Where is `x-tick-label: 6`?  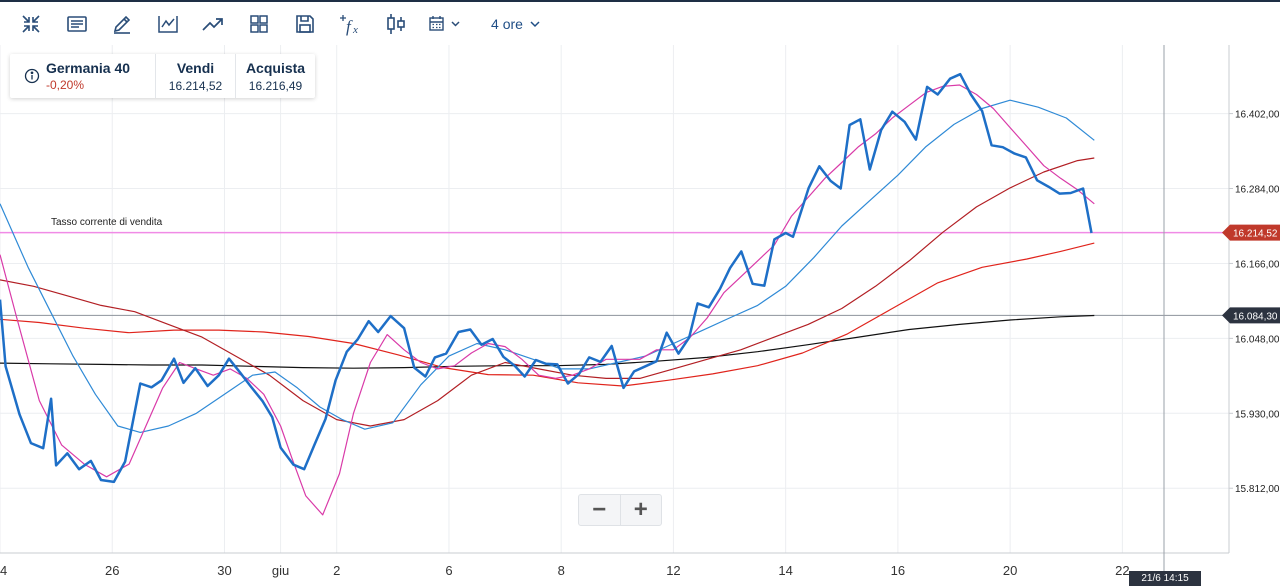 x-tick-label: 6 is located at coordinates (448, 570).